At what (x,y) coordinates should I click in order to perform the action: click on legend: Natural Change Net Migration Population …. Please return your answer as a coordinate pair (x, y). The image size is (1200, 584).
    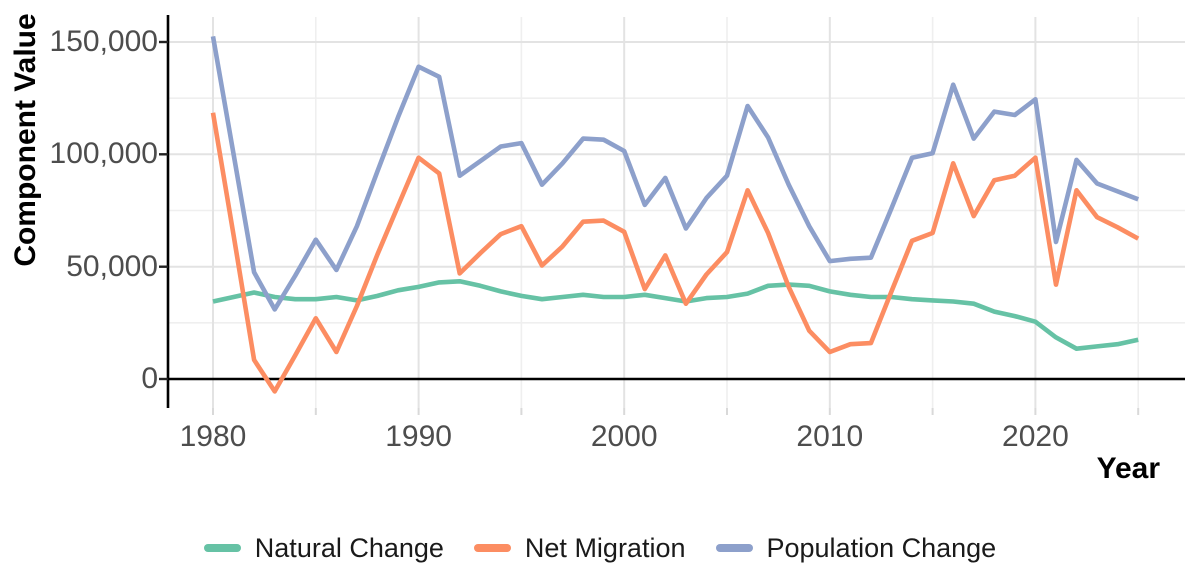
    Looking at the image, I should click on (600, 548).